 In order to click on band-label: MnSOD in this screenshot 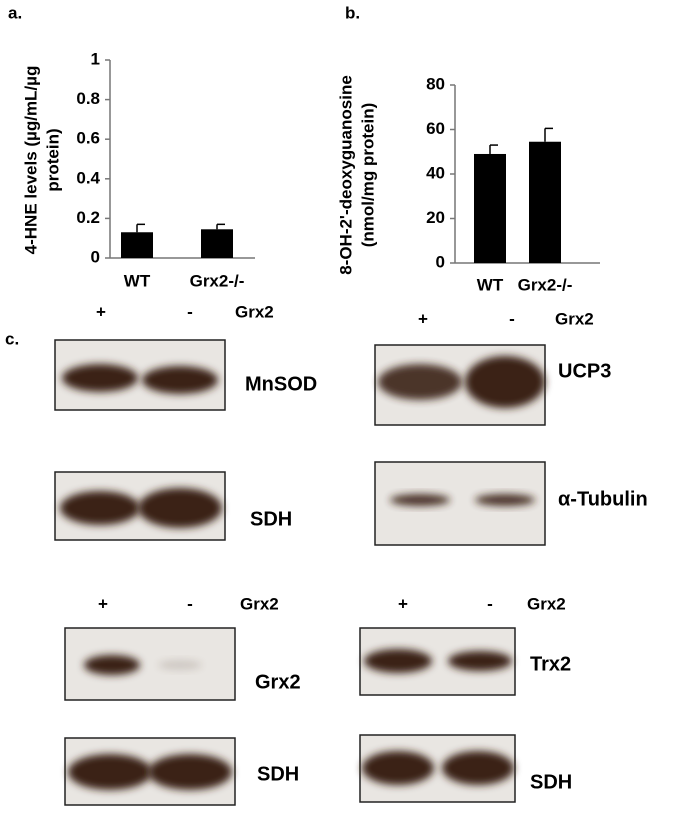, I will do `click(281, 384)`.